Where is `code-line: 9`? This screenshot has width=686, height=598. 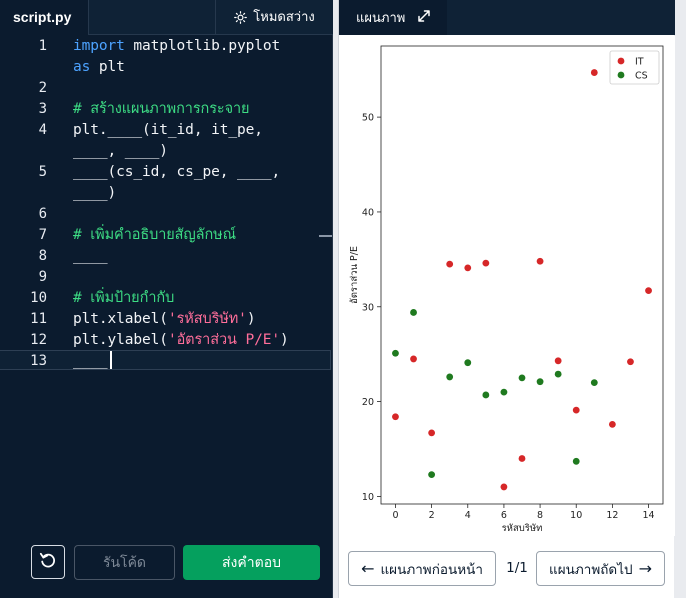 code-line: 9 is located at coordinates (166, 277).